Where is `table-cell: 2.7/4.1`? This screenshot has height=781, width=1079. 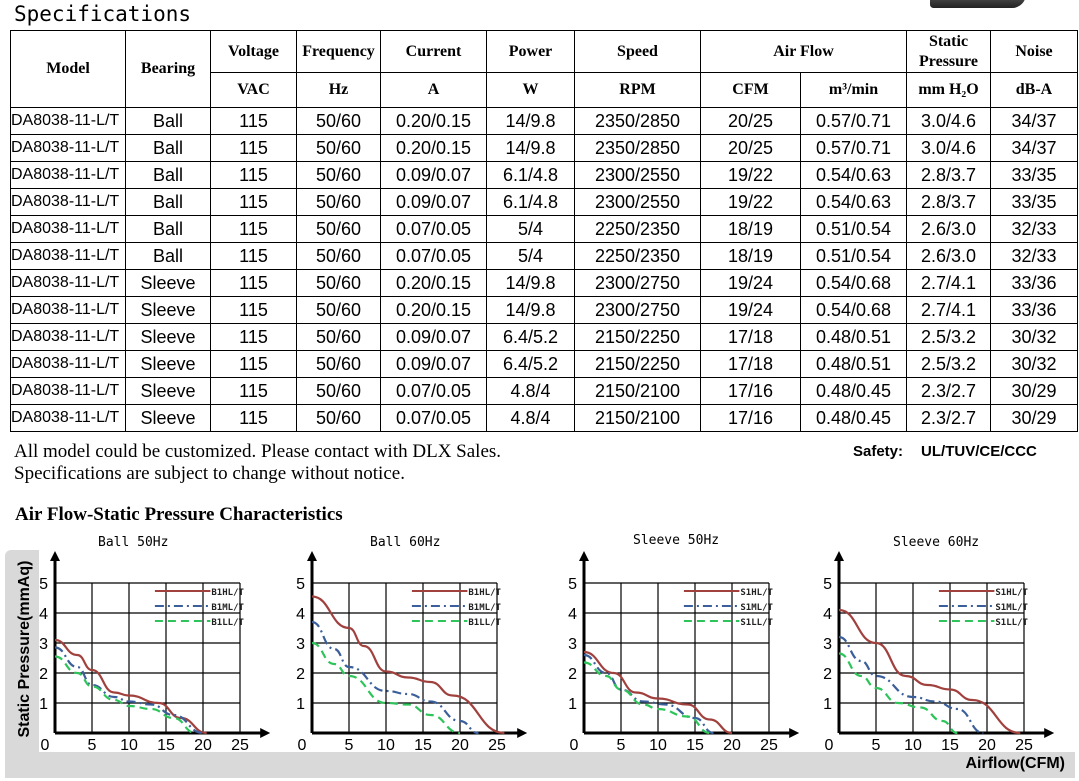
table-cell: 2.7/4.1 is located at coordinates (948, 283).